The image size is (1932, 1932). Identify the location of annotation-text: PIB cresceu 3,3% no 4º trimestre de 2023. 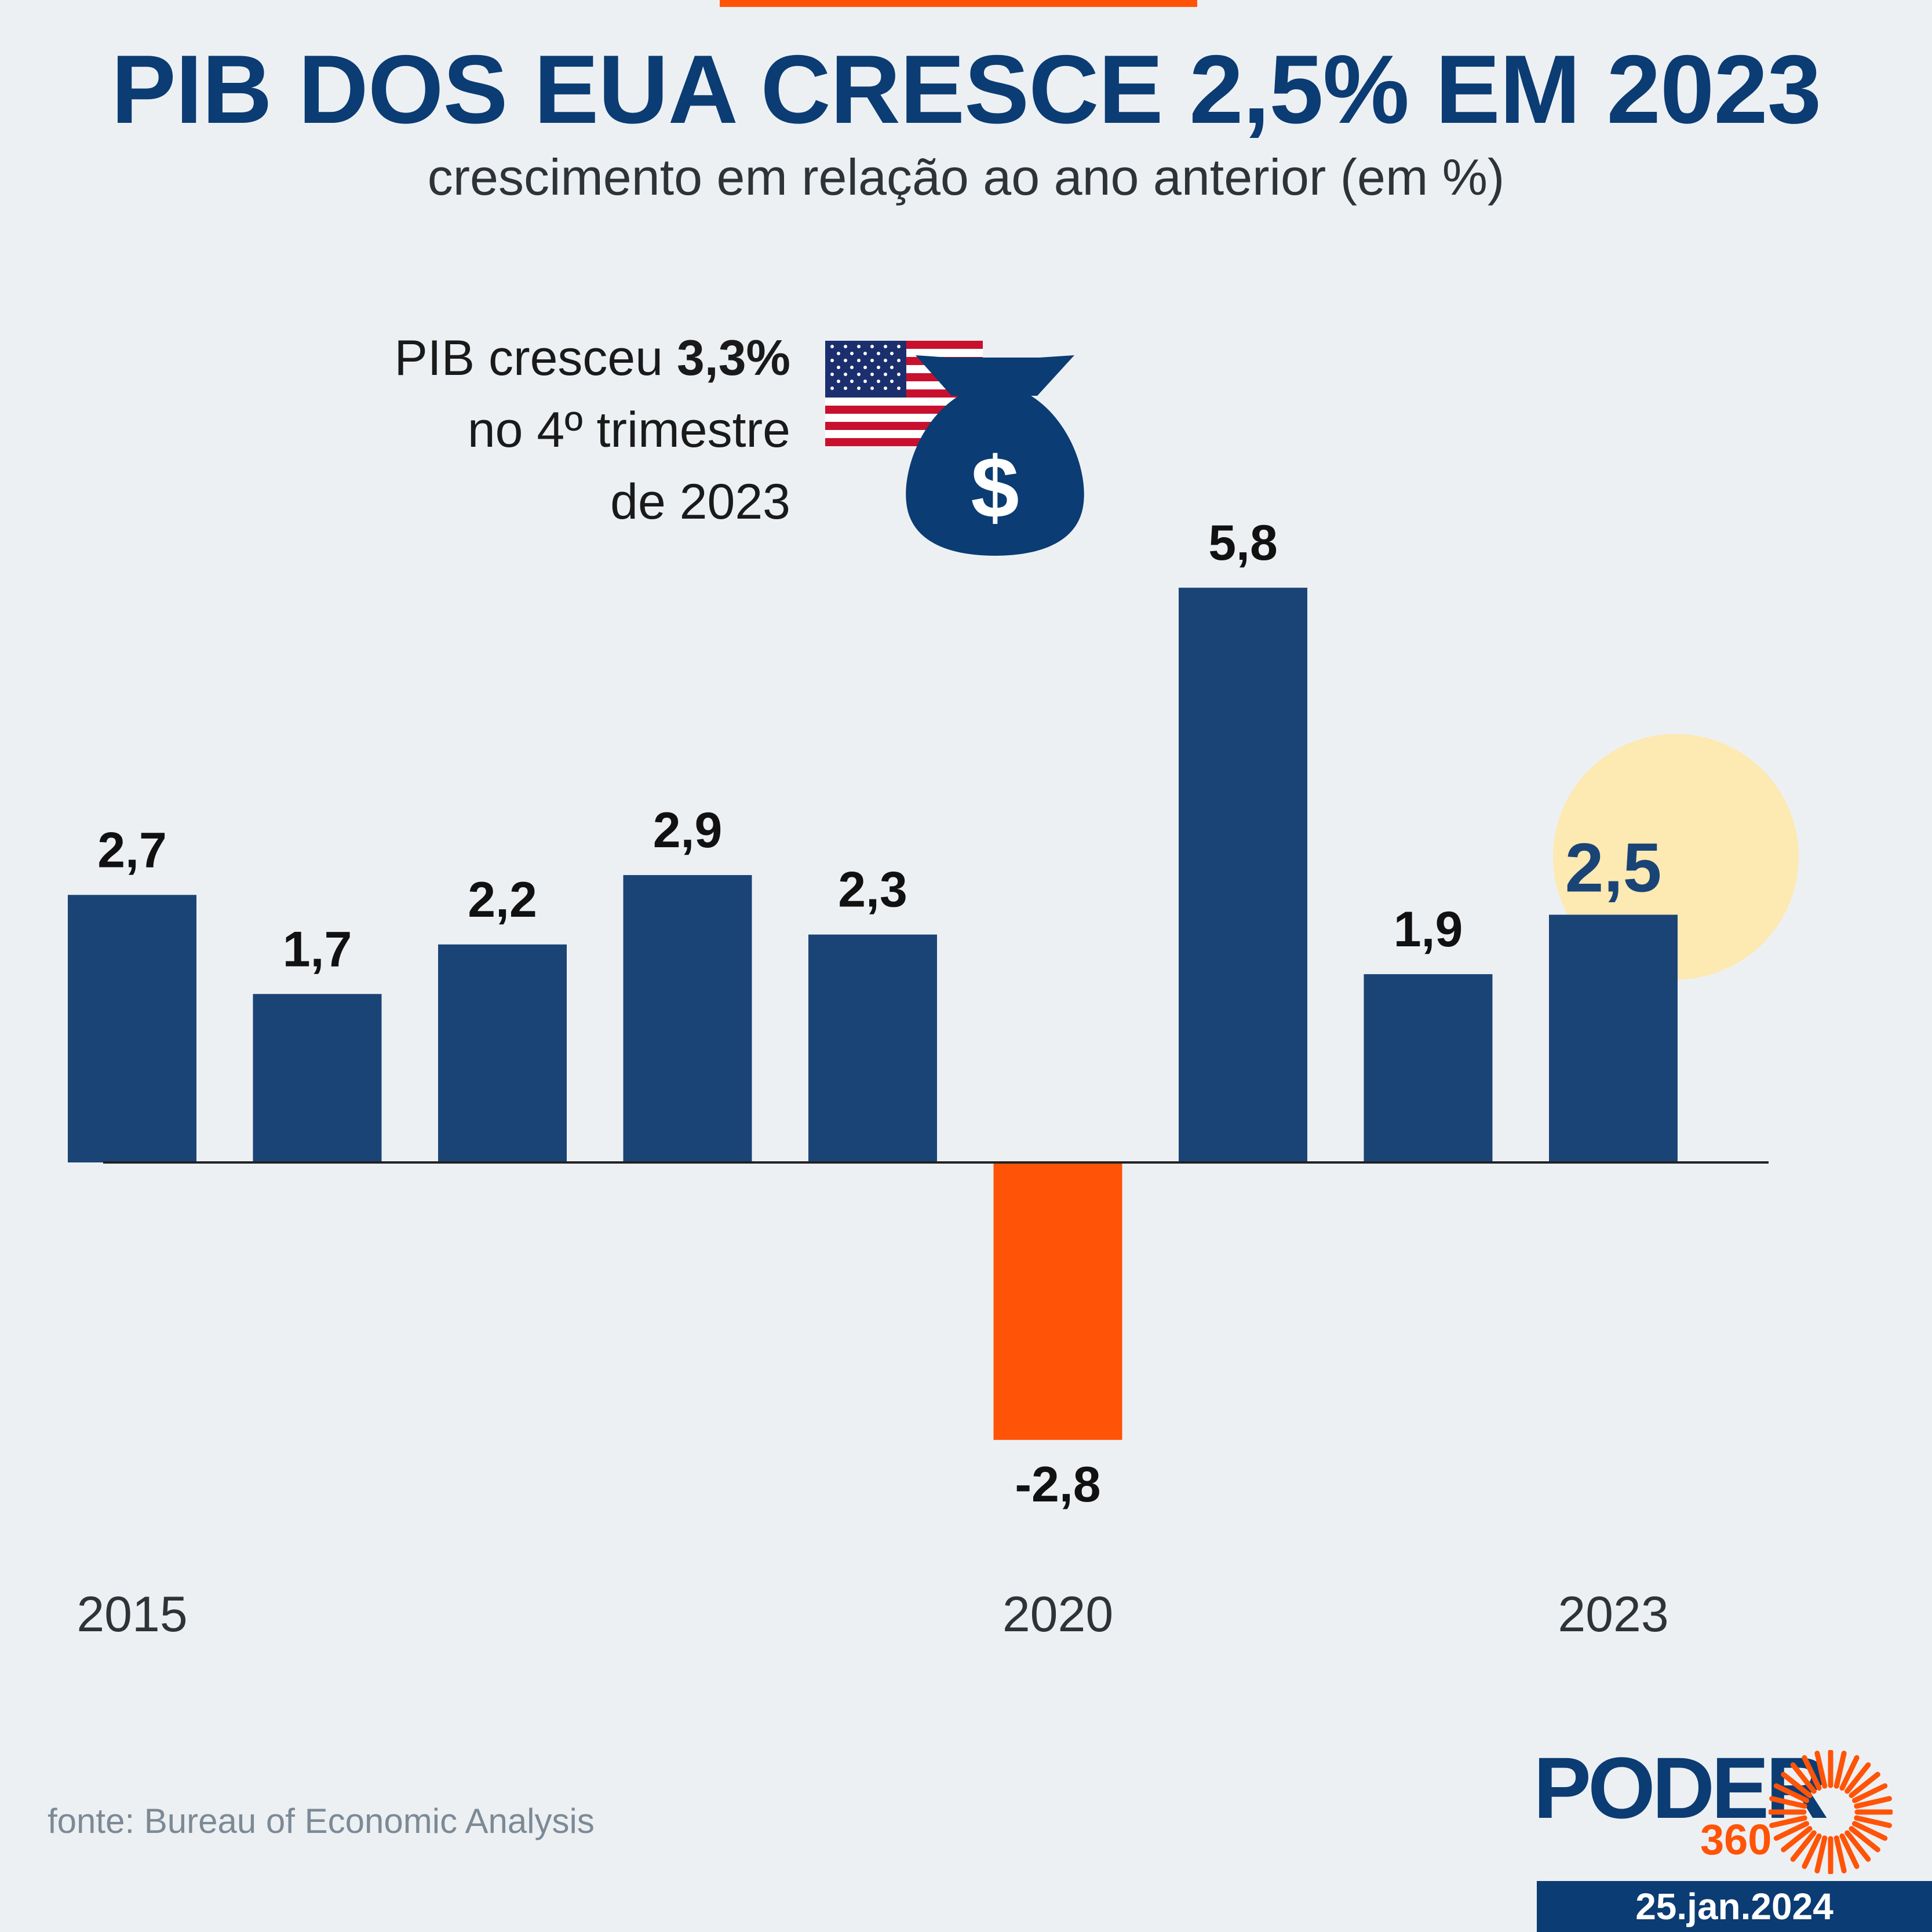
(592, 430).